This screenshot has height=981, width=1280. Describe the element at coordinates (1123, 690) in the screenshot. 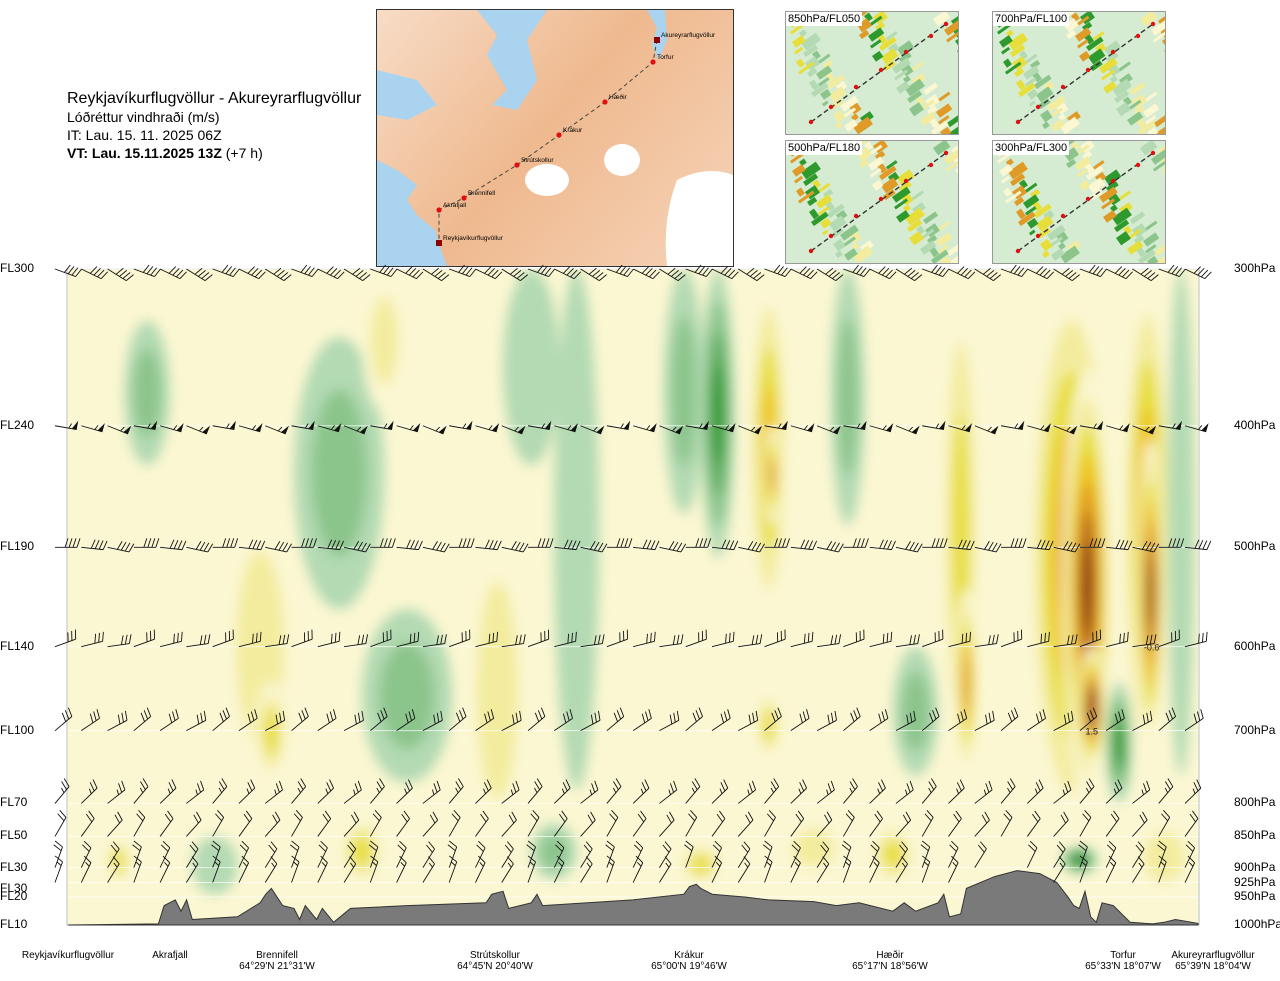

I see `contour-annotations: -0.6 1.5` at that location.